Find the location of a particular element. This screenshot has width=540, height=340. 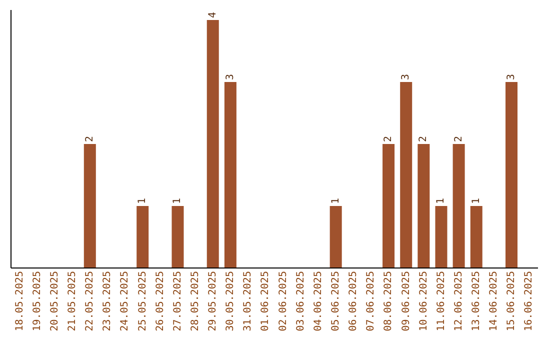

x-tick-label: 19.05.2025 is located at coordinates (37, 301).